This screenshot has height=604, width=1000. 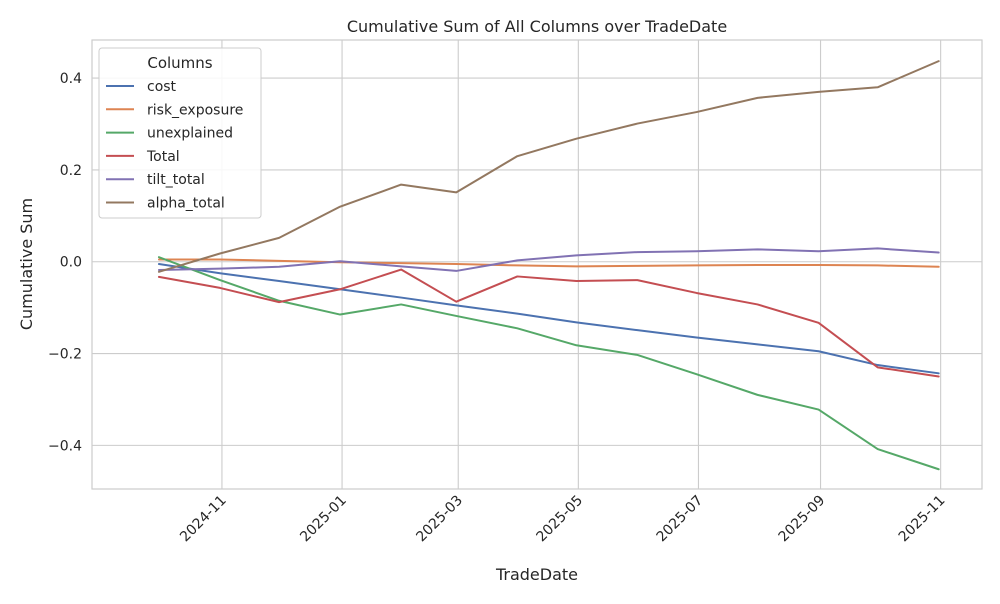 I want to click on x-tick-label: 2025-05, so click(x=559, y=519).